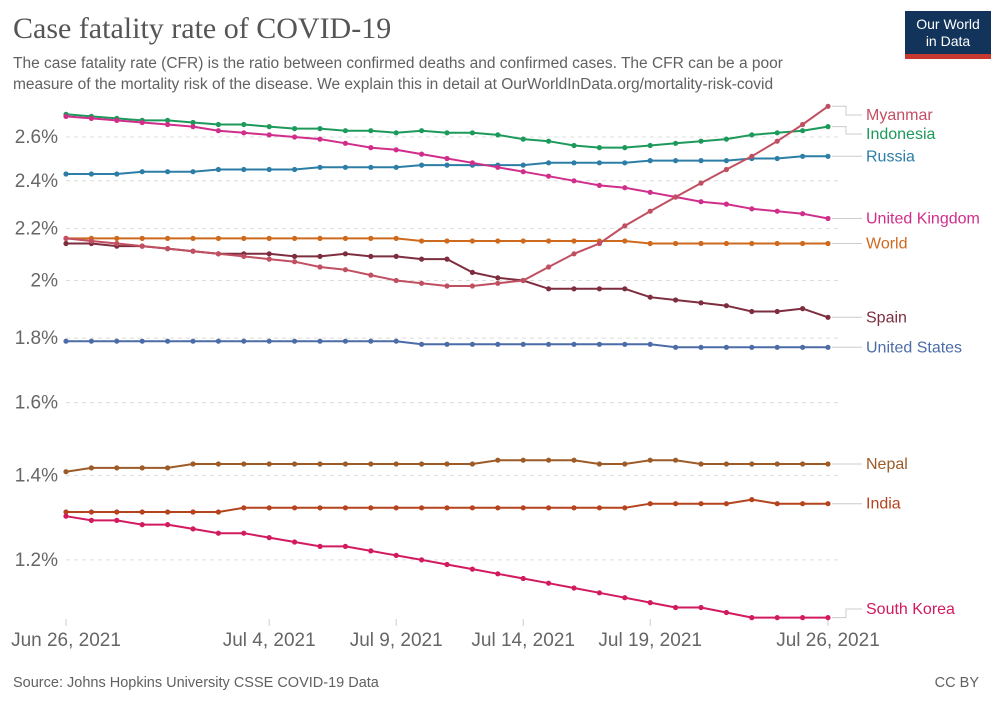 The width and height of the screenshot is (1000, 705). Describe the element at coordinates (914, 347) in the screenshot. I see `series-label-united-states: United States` at that location.